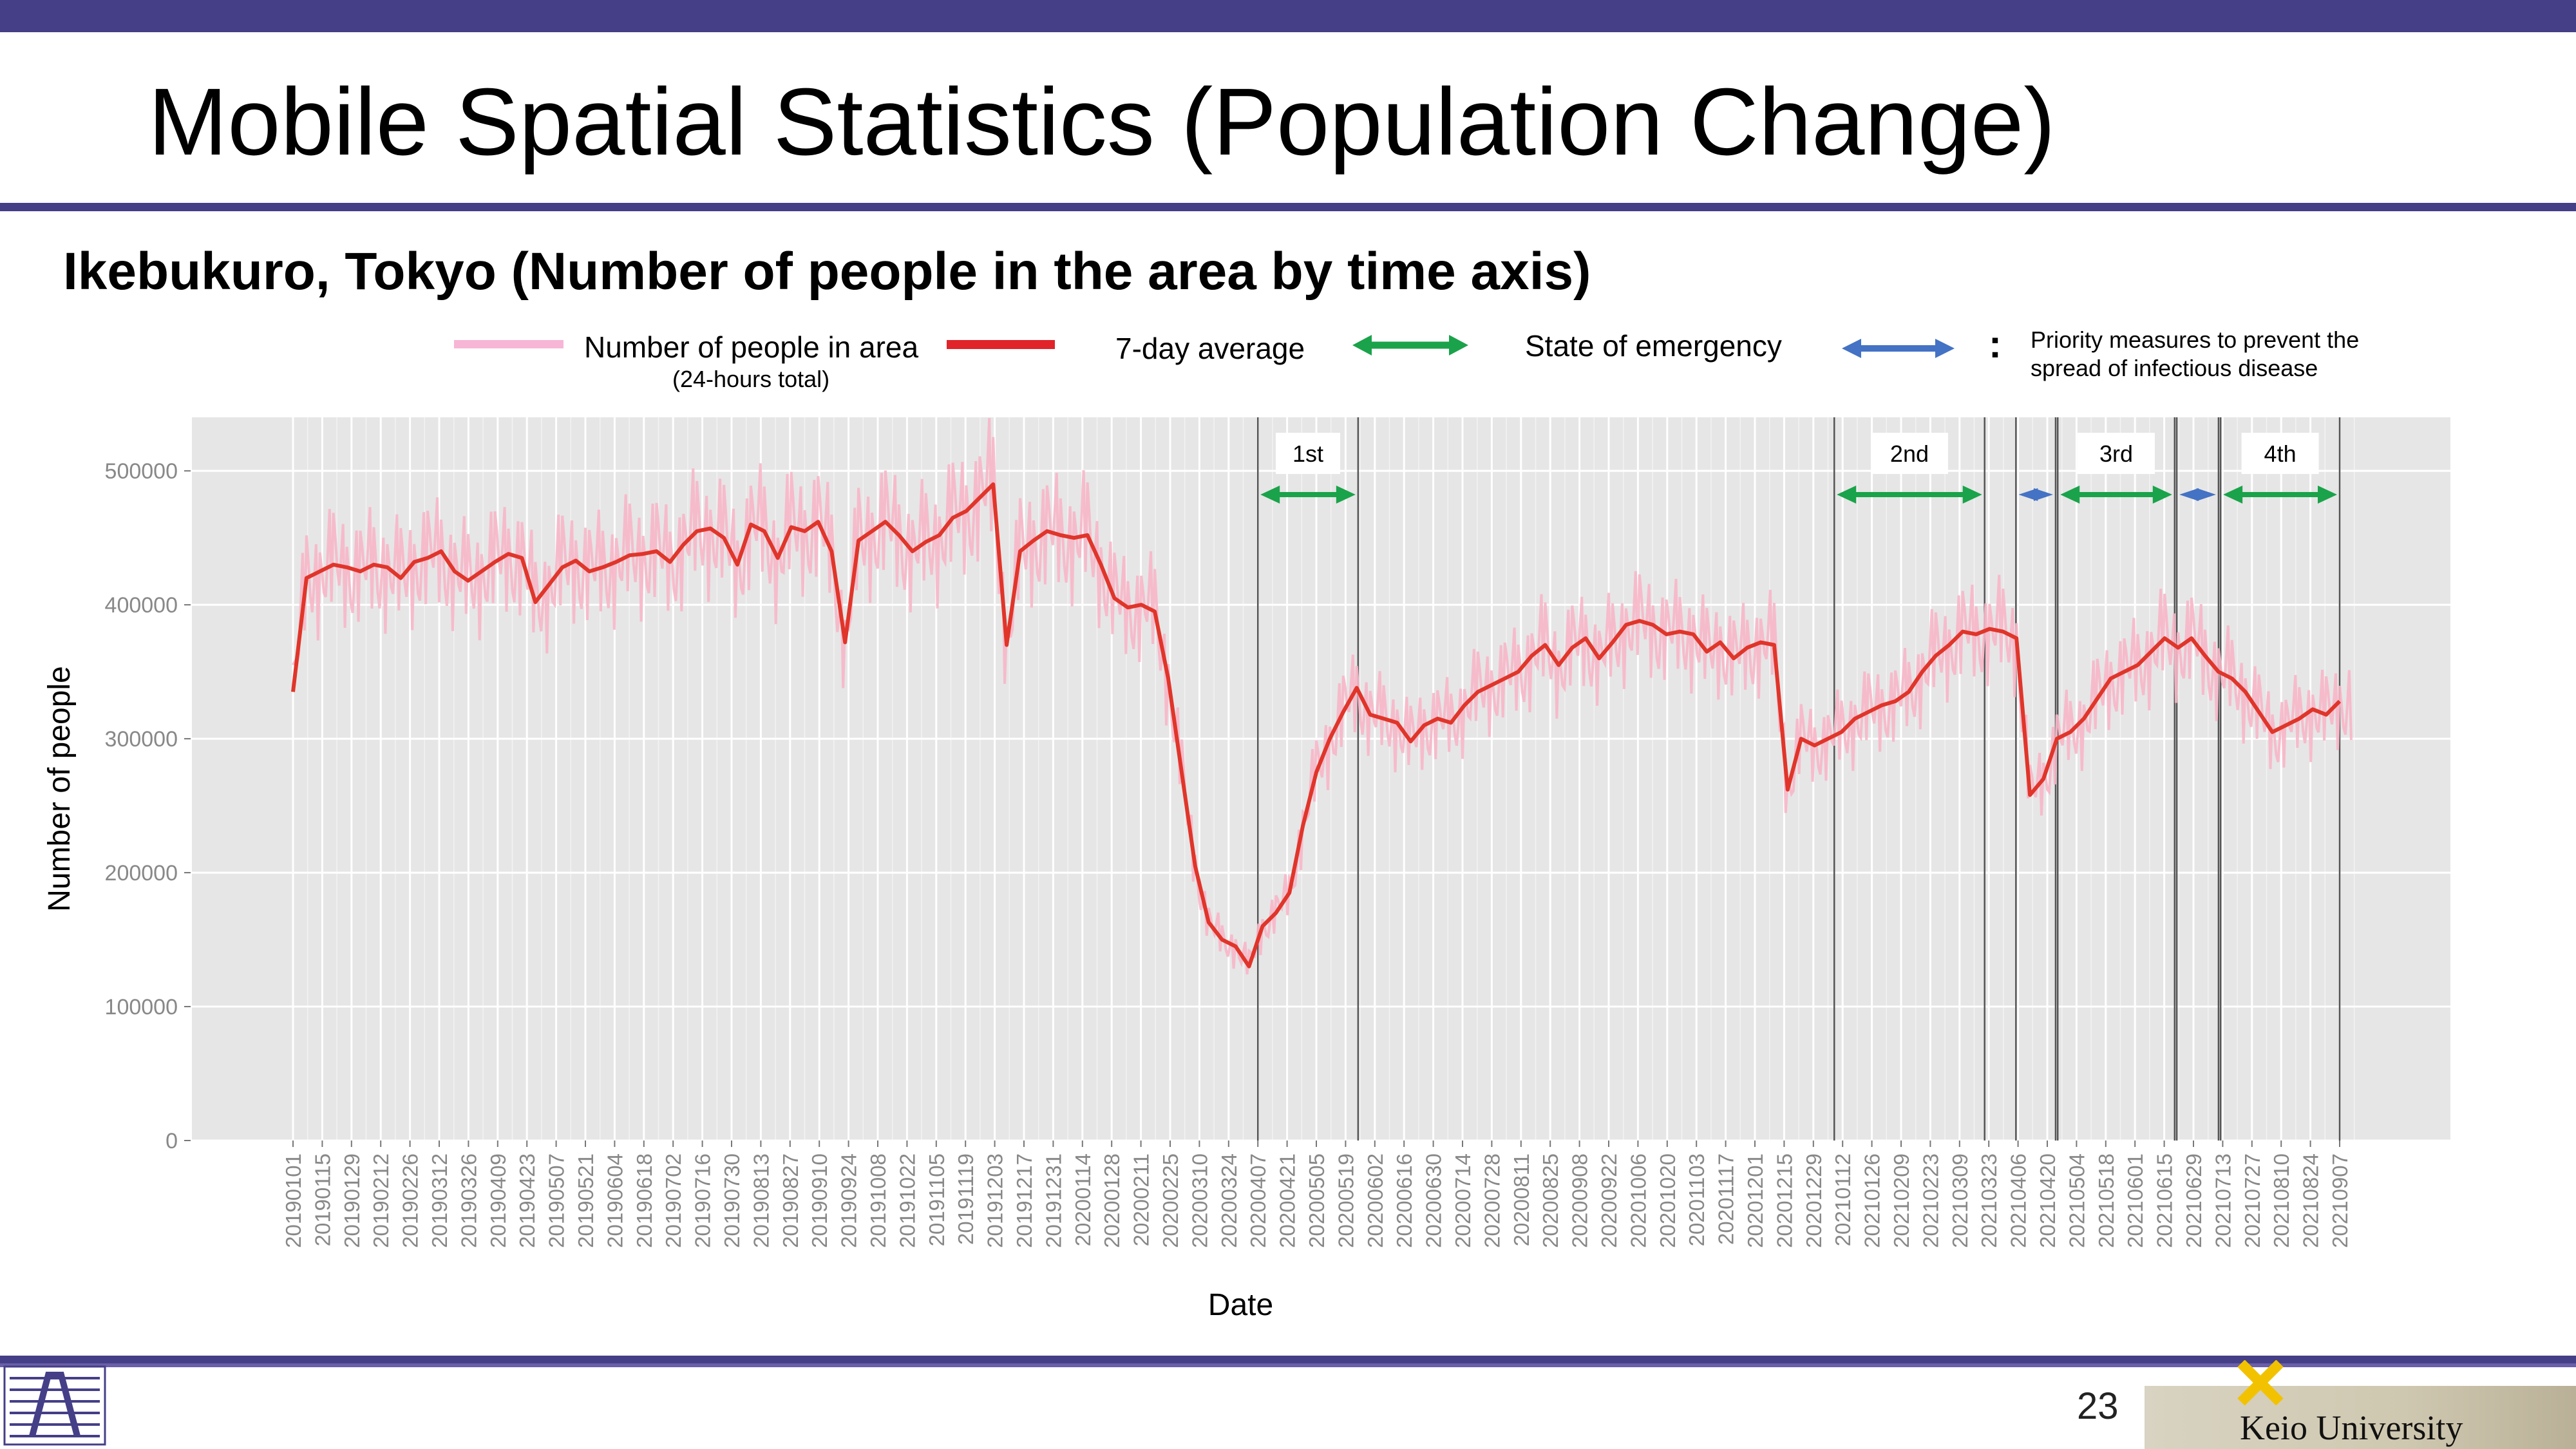 This screenshot has width=2576, height=1449. What do you see at coordinates (751, 347) in the screenshot?
I see `legend-raw-label: Number of people in area` at bounding box center [751, 347].